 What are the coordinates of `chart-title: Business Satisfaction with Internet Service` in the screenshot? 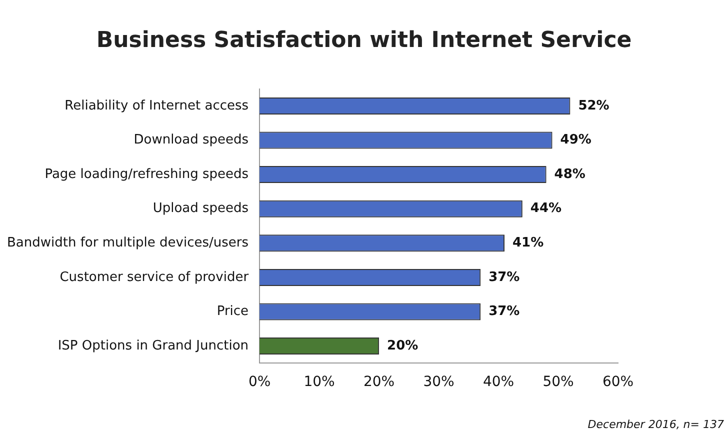 It's located at (364, 40).